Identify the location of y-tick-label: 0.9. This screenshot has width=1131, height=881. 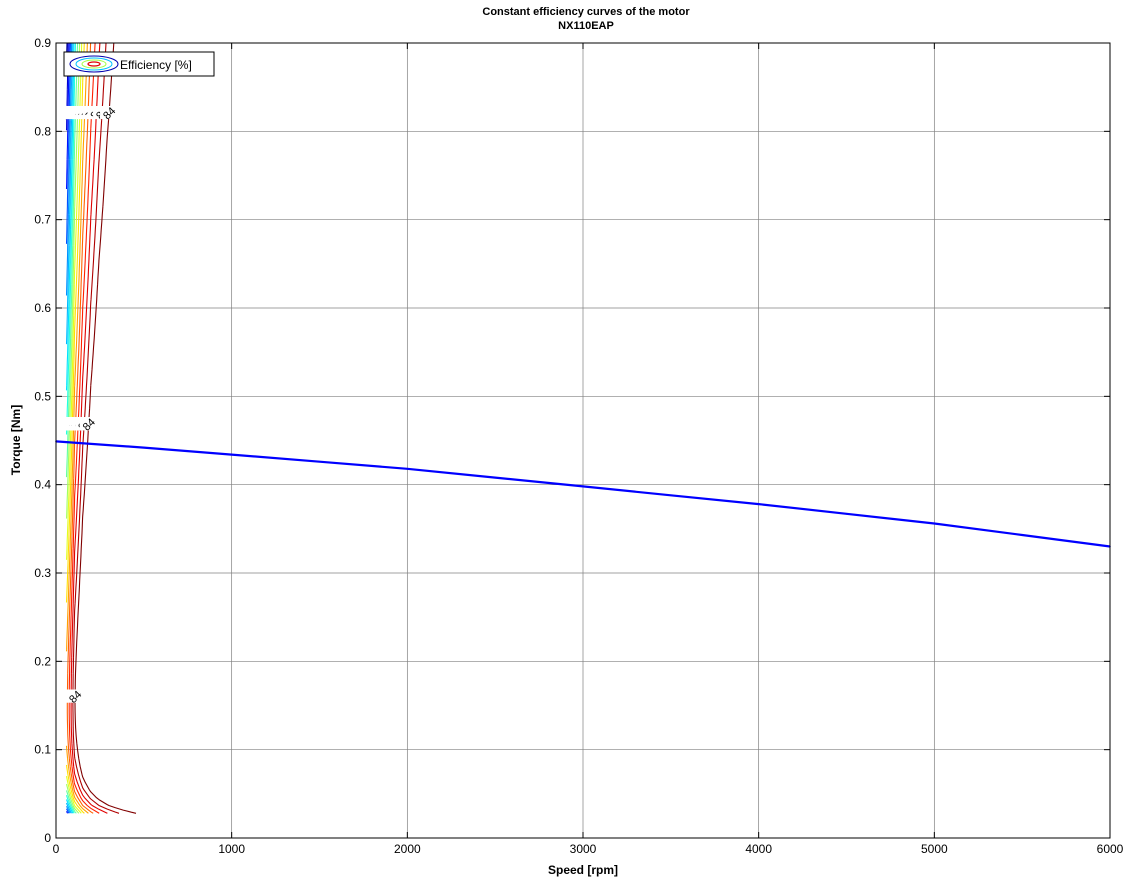
(42, 43).